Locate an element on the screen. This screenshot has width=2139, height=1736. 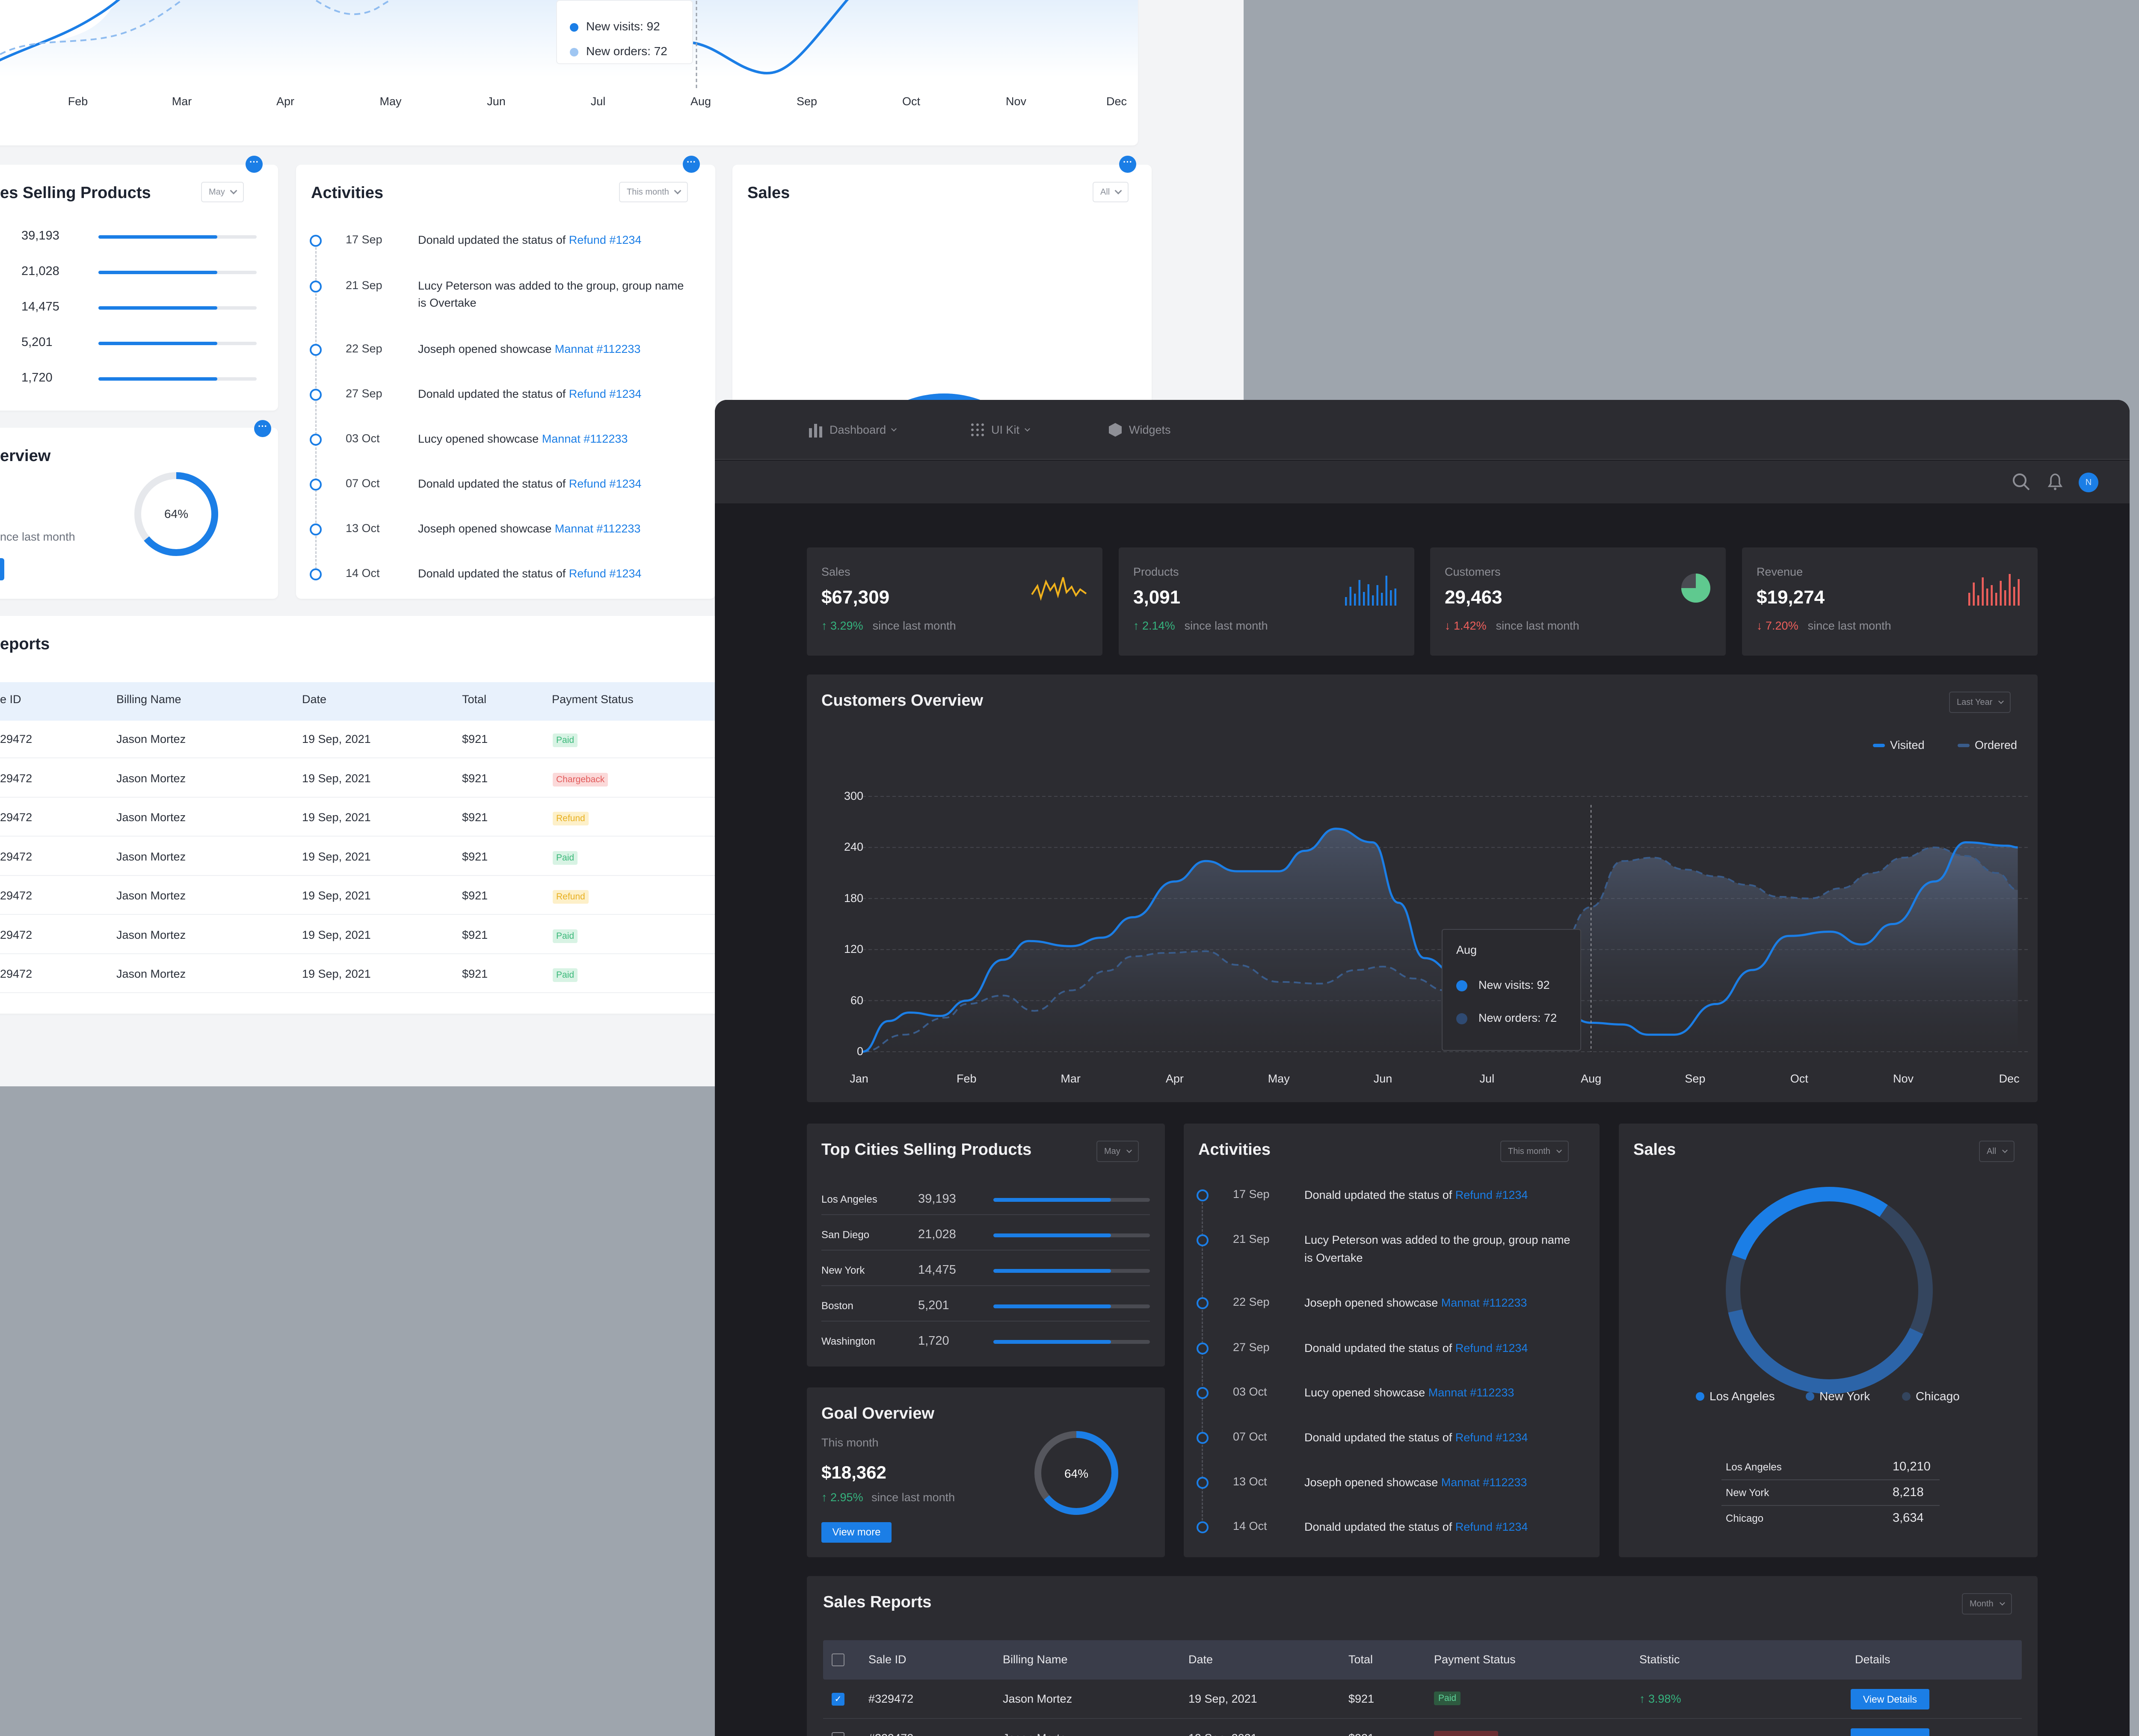
light-tooltip-orders: New orders: 72 is located at coordinates (626, 51).